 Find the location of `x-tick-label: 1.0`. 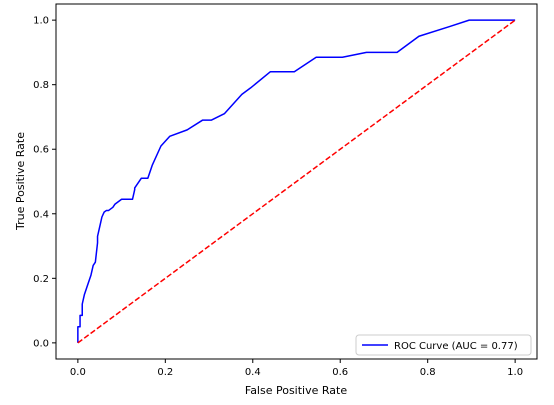

x-tick-label: 1.0 is located at coordinates (515, 372).